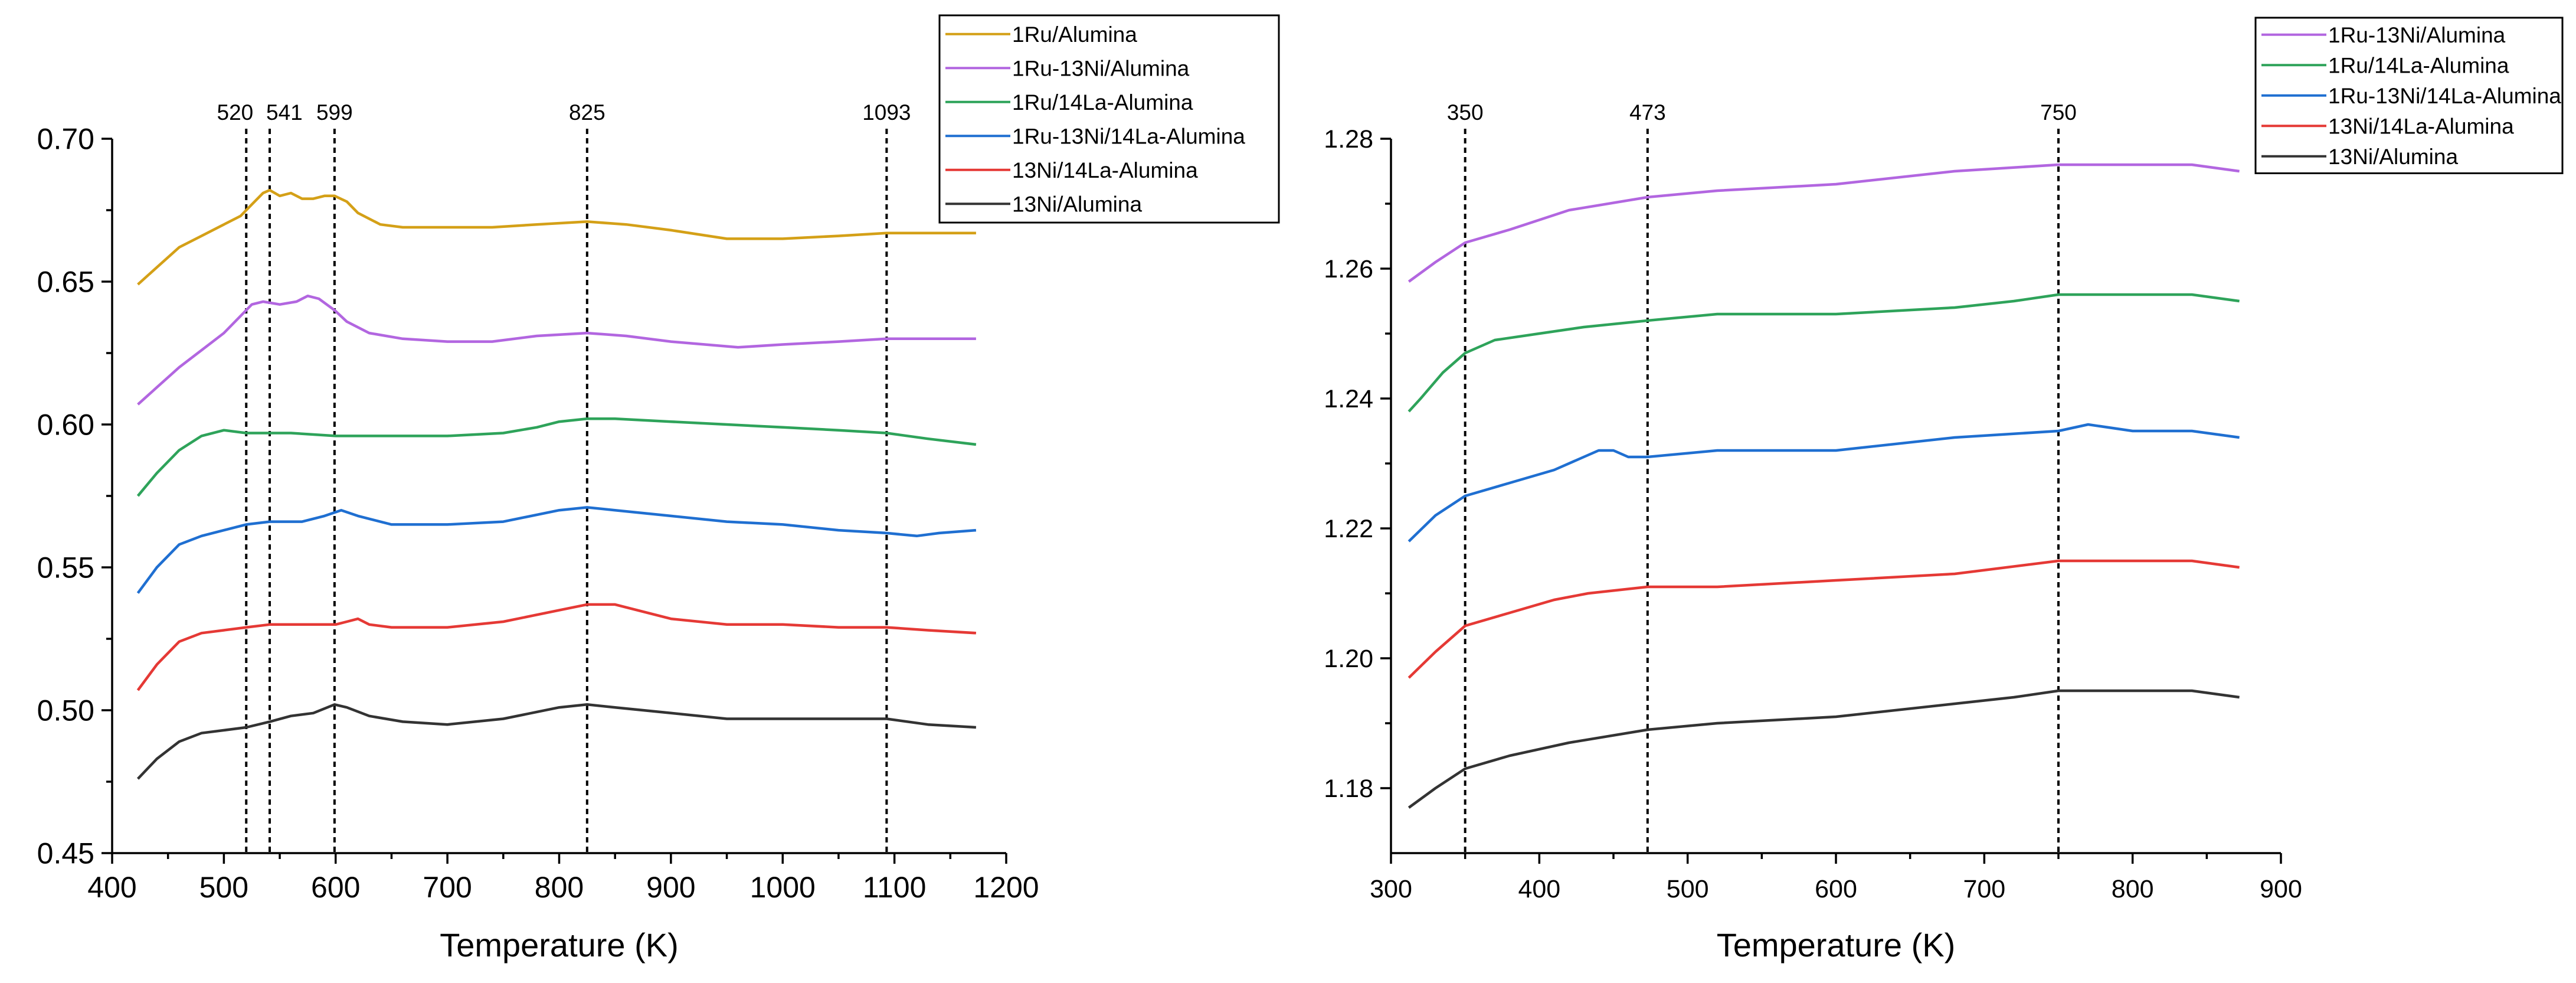 The height and width of the screenshot is (983, 2576). Describe the element at coordinates (1349, 529) in the screenshot. I see `y-tick-label: 1.22` at that location.